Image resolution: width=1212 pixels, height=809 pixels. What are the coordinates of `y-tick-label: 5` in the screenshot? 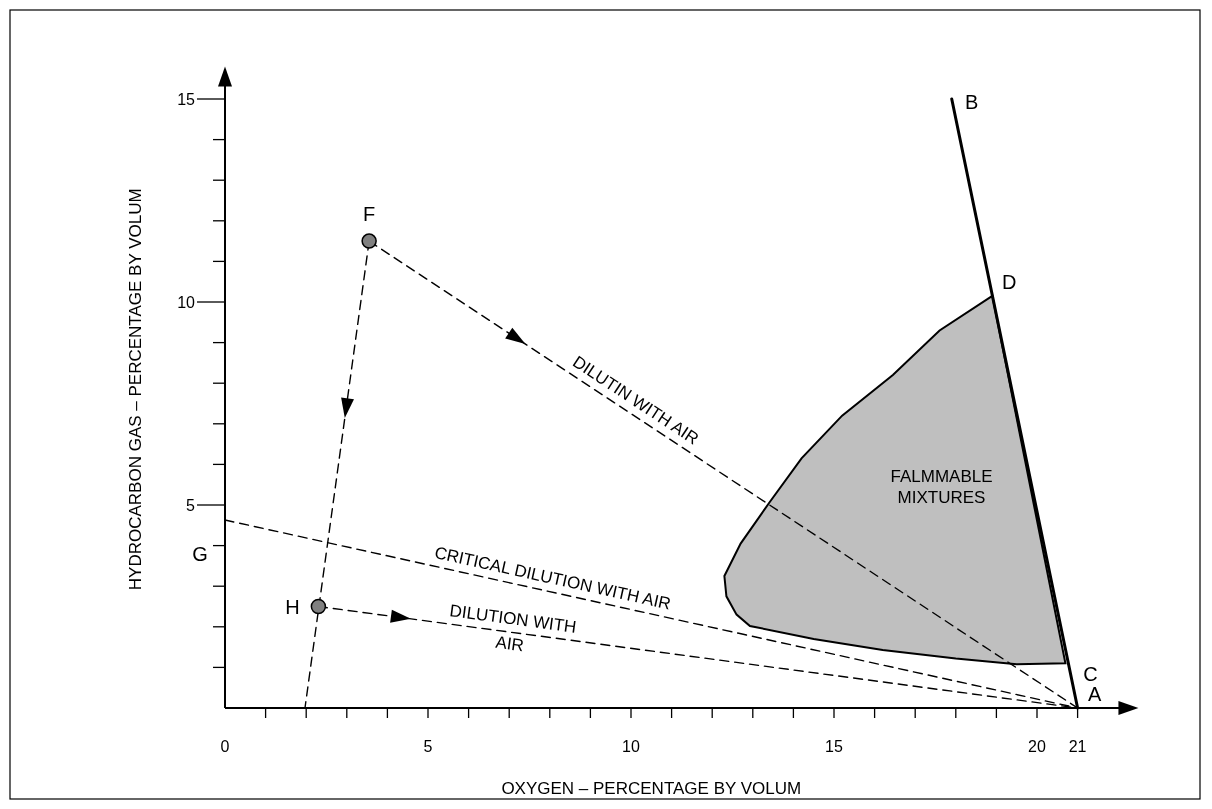 It's located at (191, 505).